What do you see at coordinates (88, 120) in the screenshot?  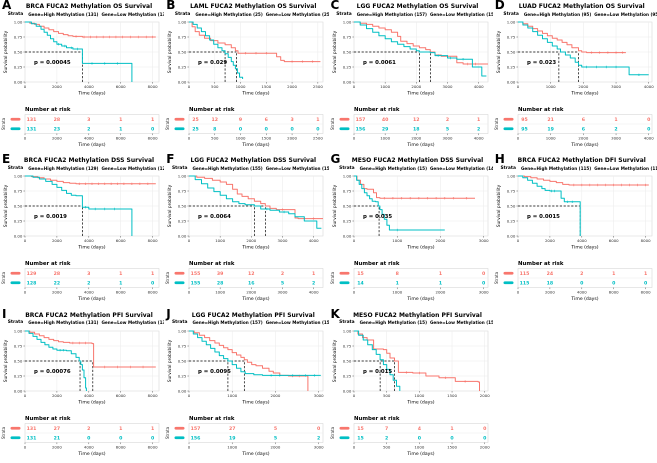 I see `svg-text: 3` at bounding box center [88, 120].